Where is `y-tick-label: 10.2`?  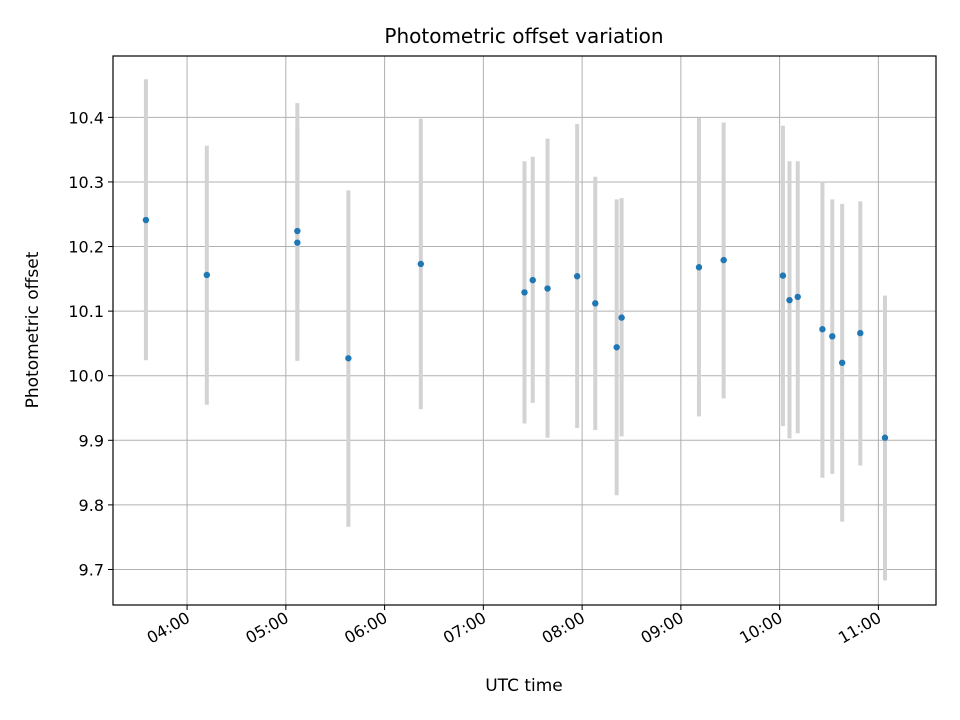 y-tick-label: 10.2 is located at coordinates (86, 247).